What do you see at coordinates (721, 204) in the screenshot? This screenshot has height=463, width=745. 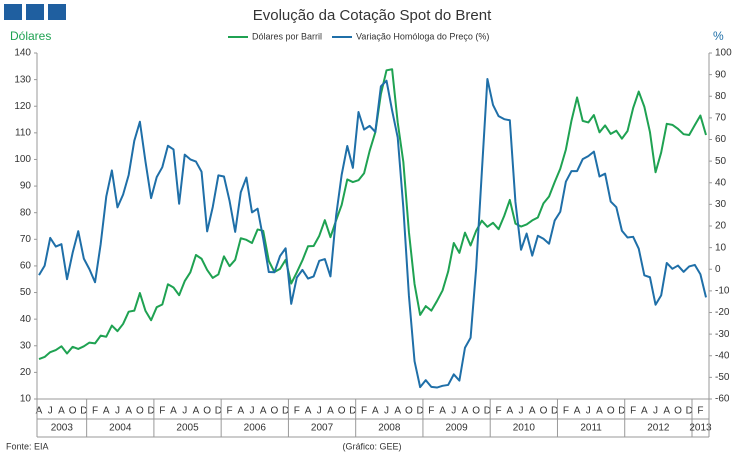 I see `y2-tick-label: 30` at bounding box center [721, 204].